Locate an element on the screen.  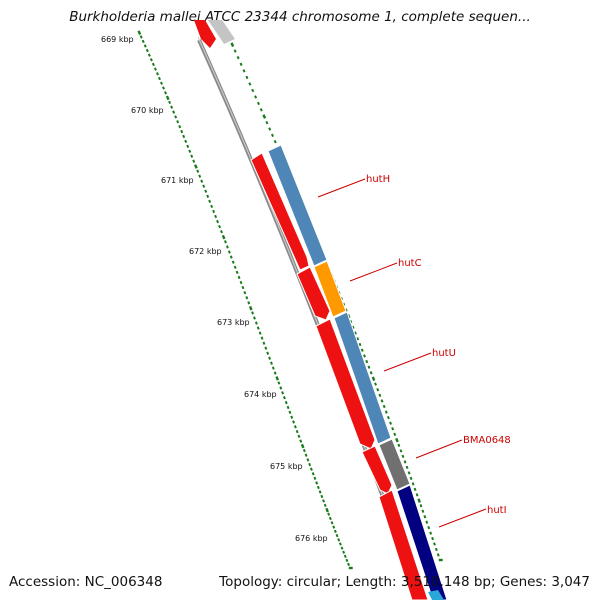
accession-text: Accession: NC_006348 is located at coordinates (86, 582).